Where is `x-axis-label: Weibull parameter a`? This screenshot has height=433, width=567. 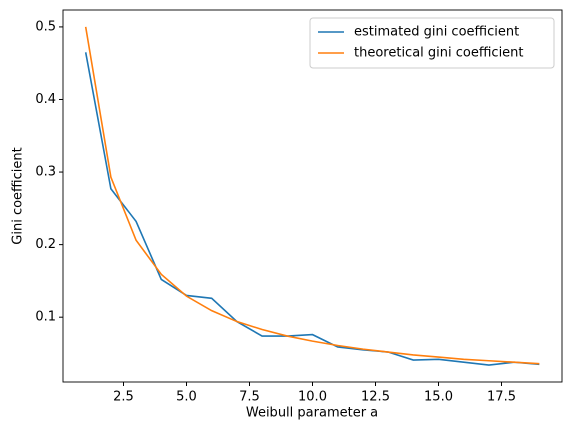
x-axis-label: Weibull parameter a is located at coordinates (312, 413).